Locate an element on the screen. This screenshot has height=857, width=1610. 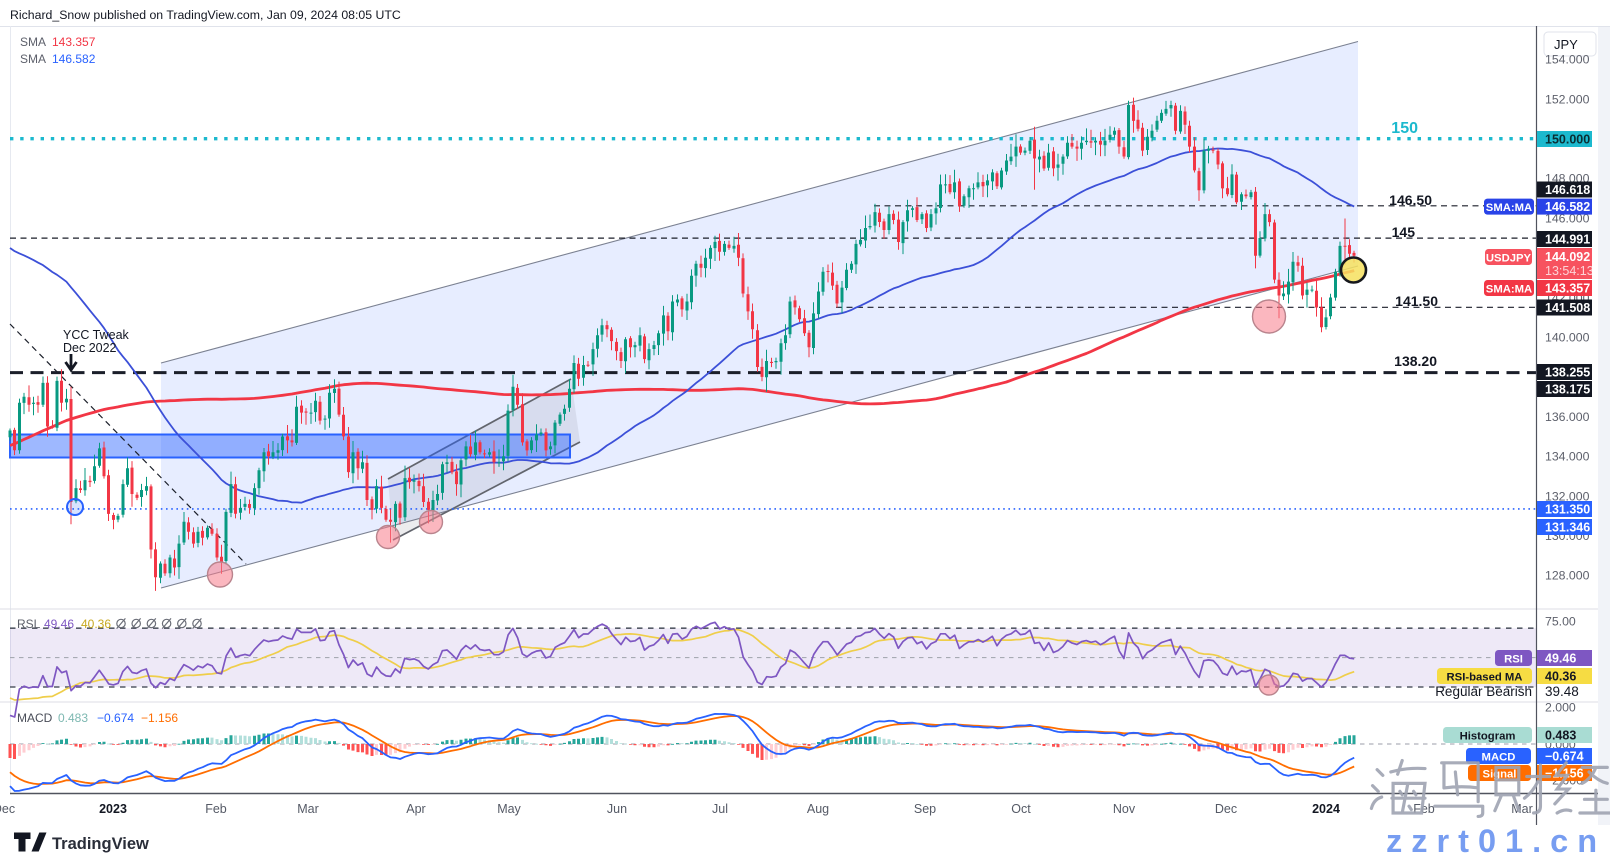
svg-text: 146.618 is located at coordinates (1567, 190).